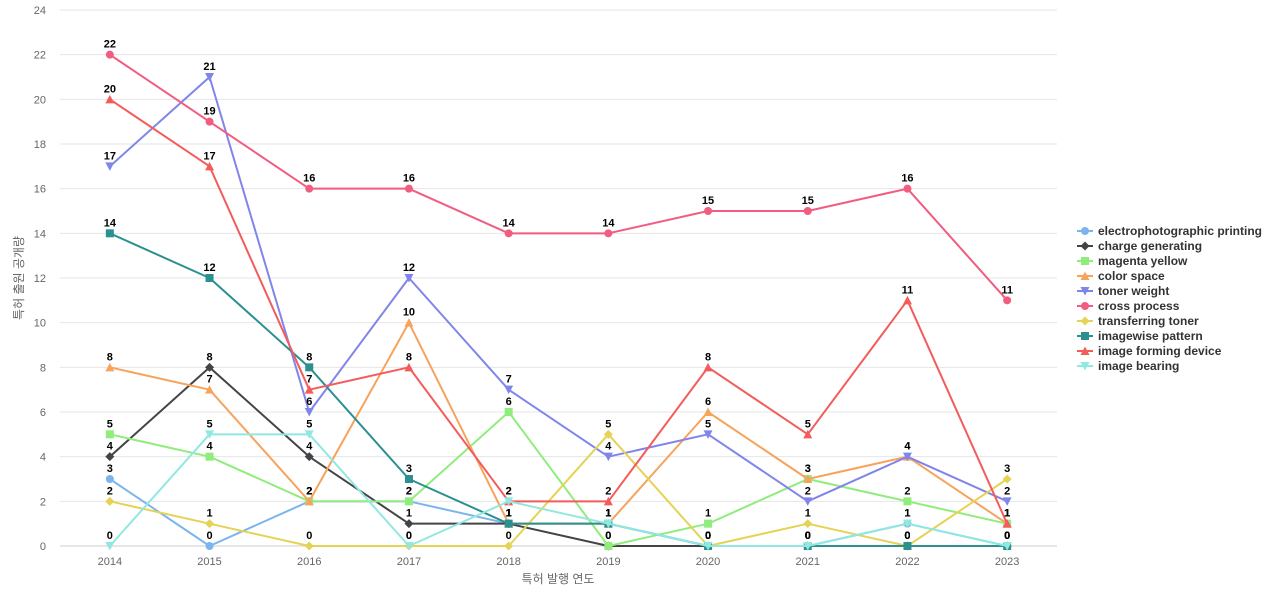 The height and width of the screenshot is (605, 1280). Describe the element at coordinates (40, 234) in the screenshot. I see `y-tick-label: 14` at that location.